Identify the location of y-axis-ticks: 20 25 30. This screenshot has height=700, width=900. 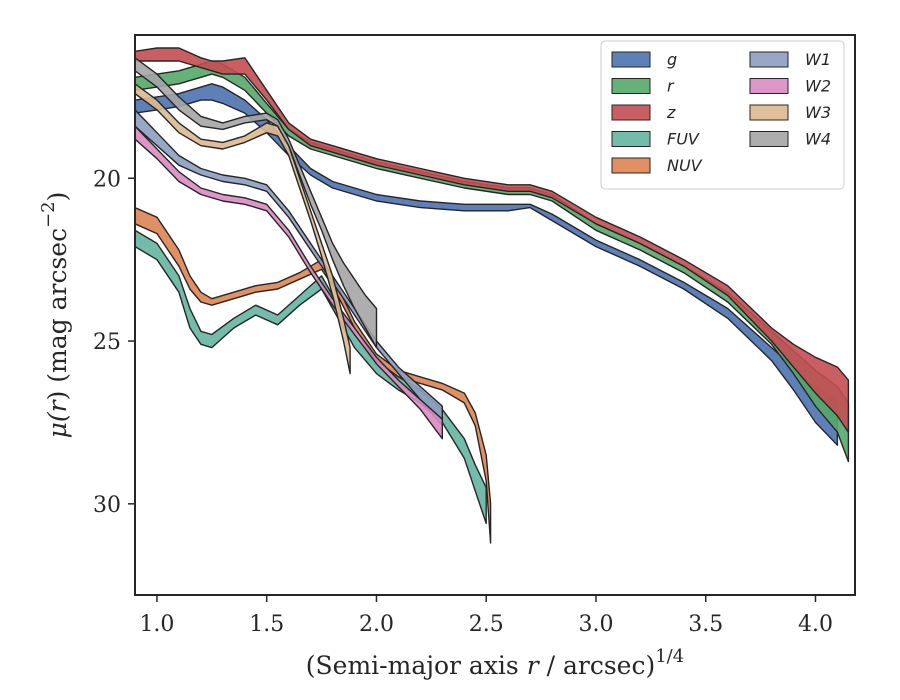
(114, 342).